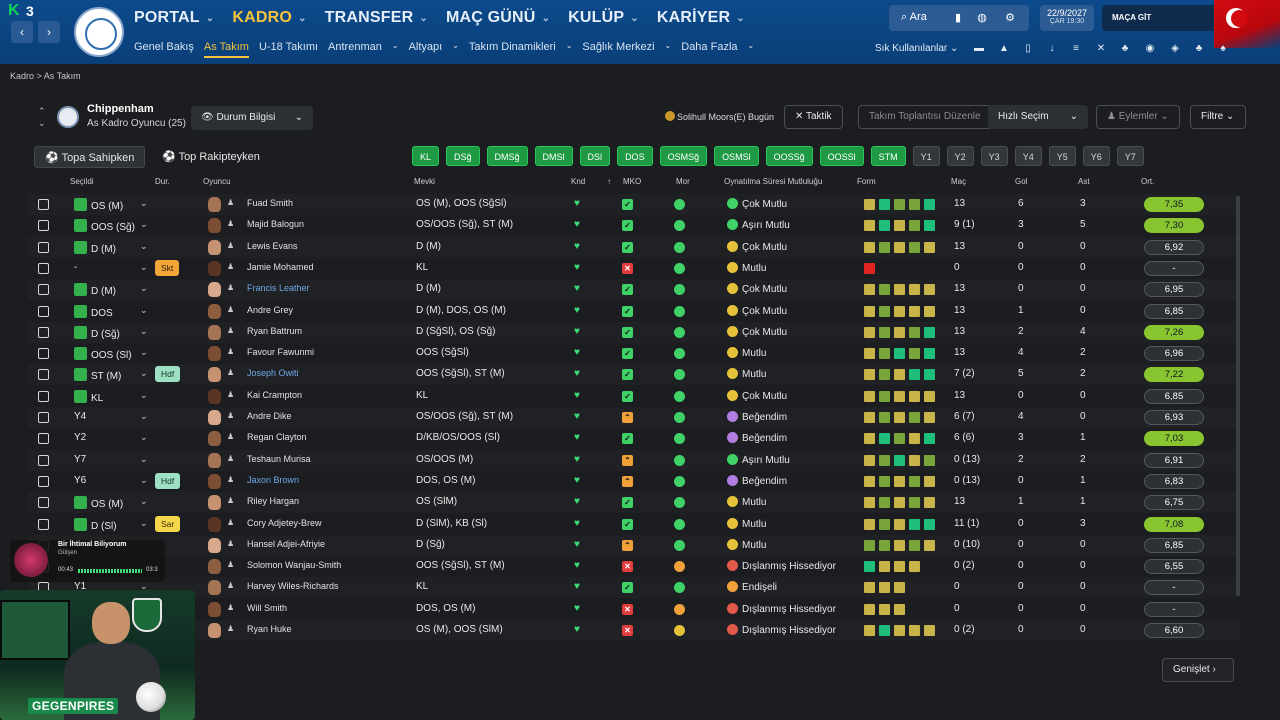 The width and height of the screenshot is (1280, 720). Describe the element at coordinates (272, 245) in the screenshot. I see `player-name: Lewis Evans` at that location.